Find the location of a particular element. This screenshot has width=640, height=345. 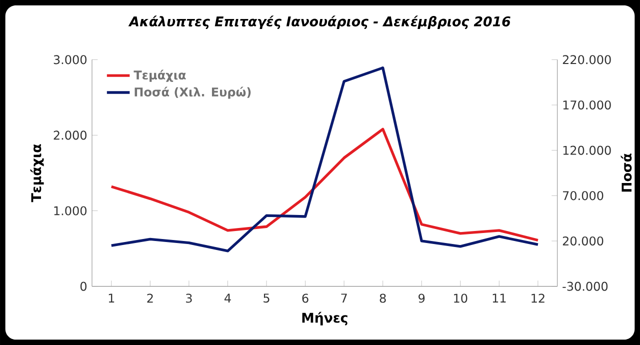

y2-axis-title: Ποσά is located at coordinates (626, 173).